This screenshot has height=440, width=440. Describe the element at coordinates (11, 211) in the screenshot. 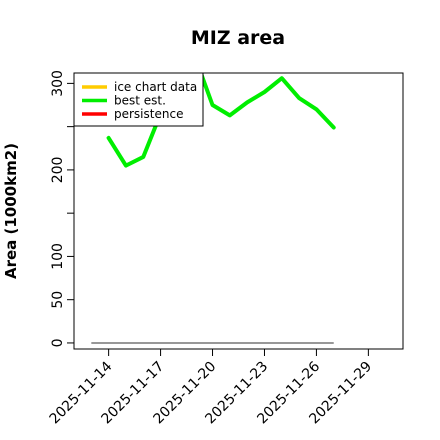

I see `y-axis-label: Area (1000km2)` at that location.